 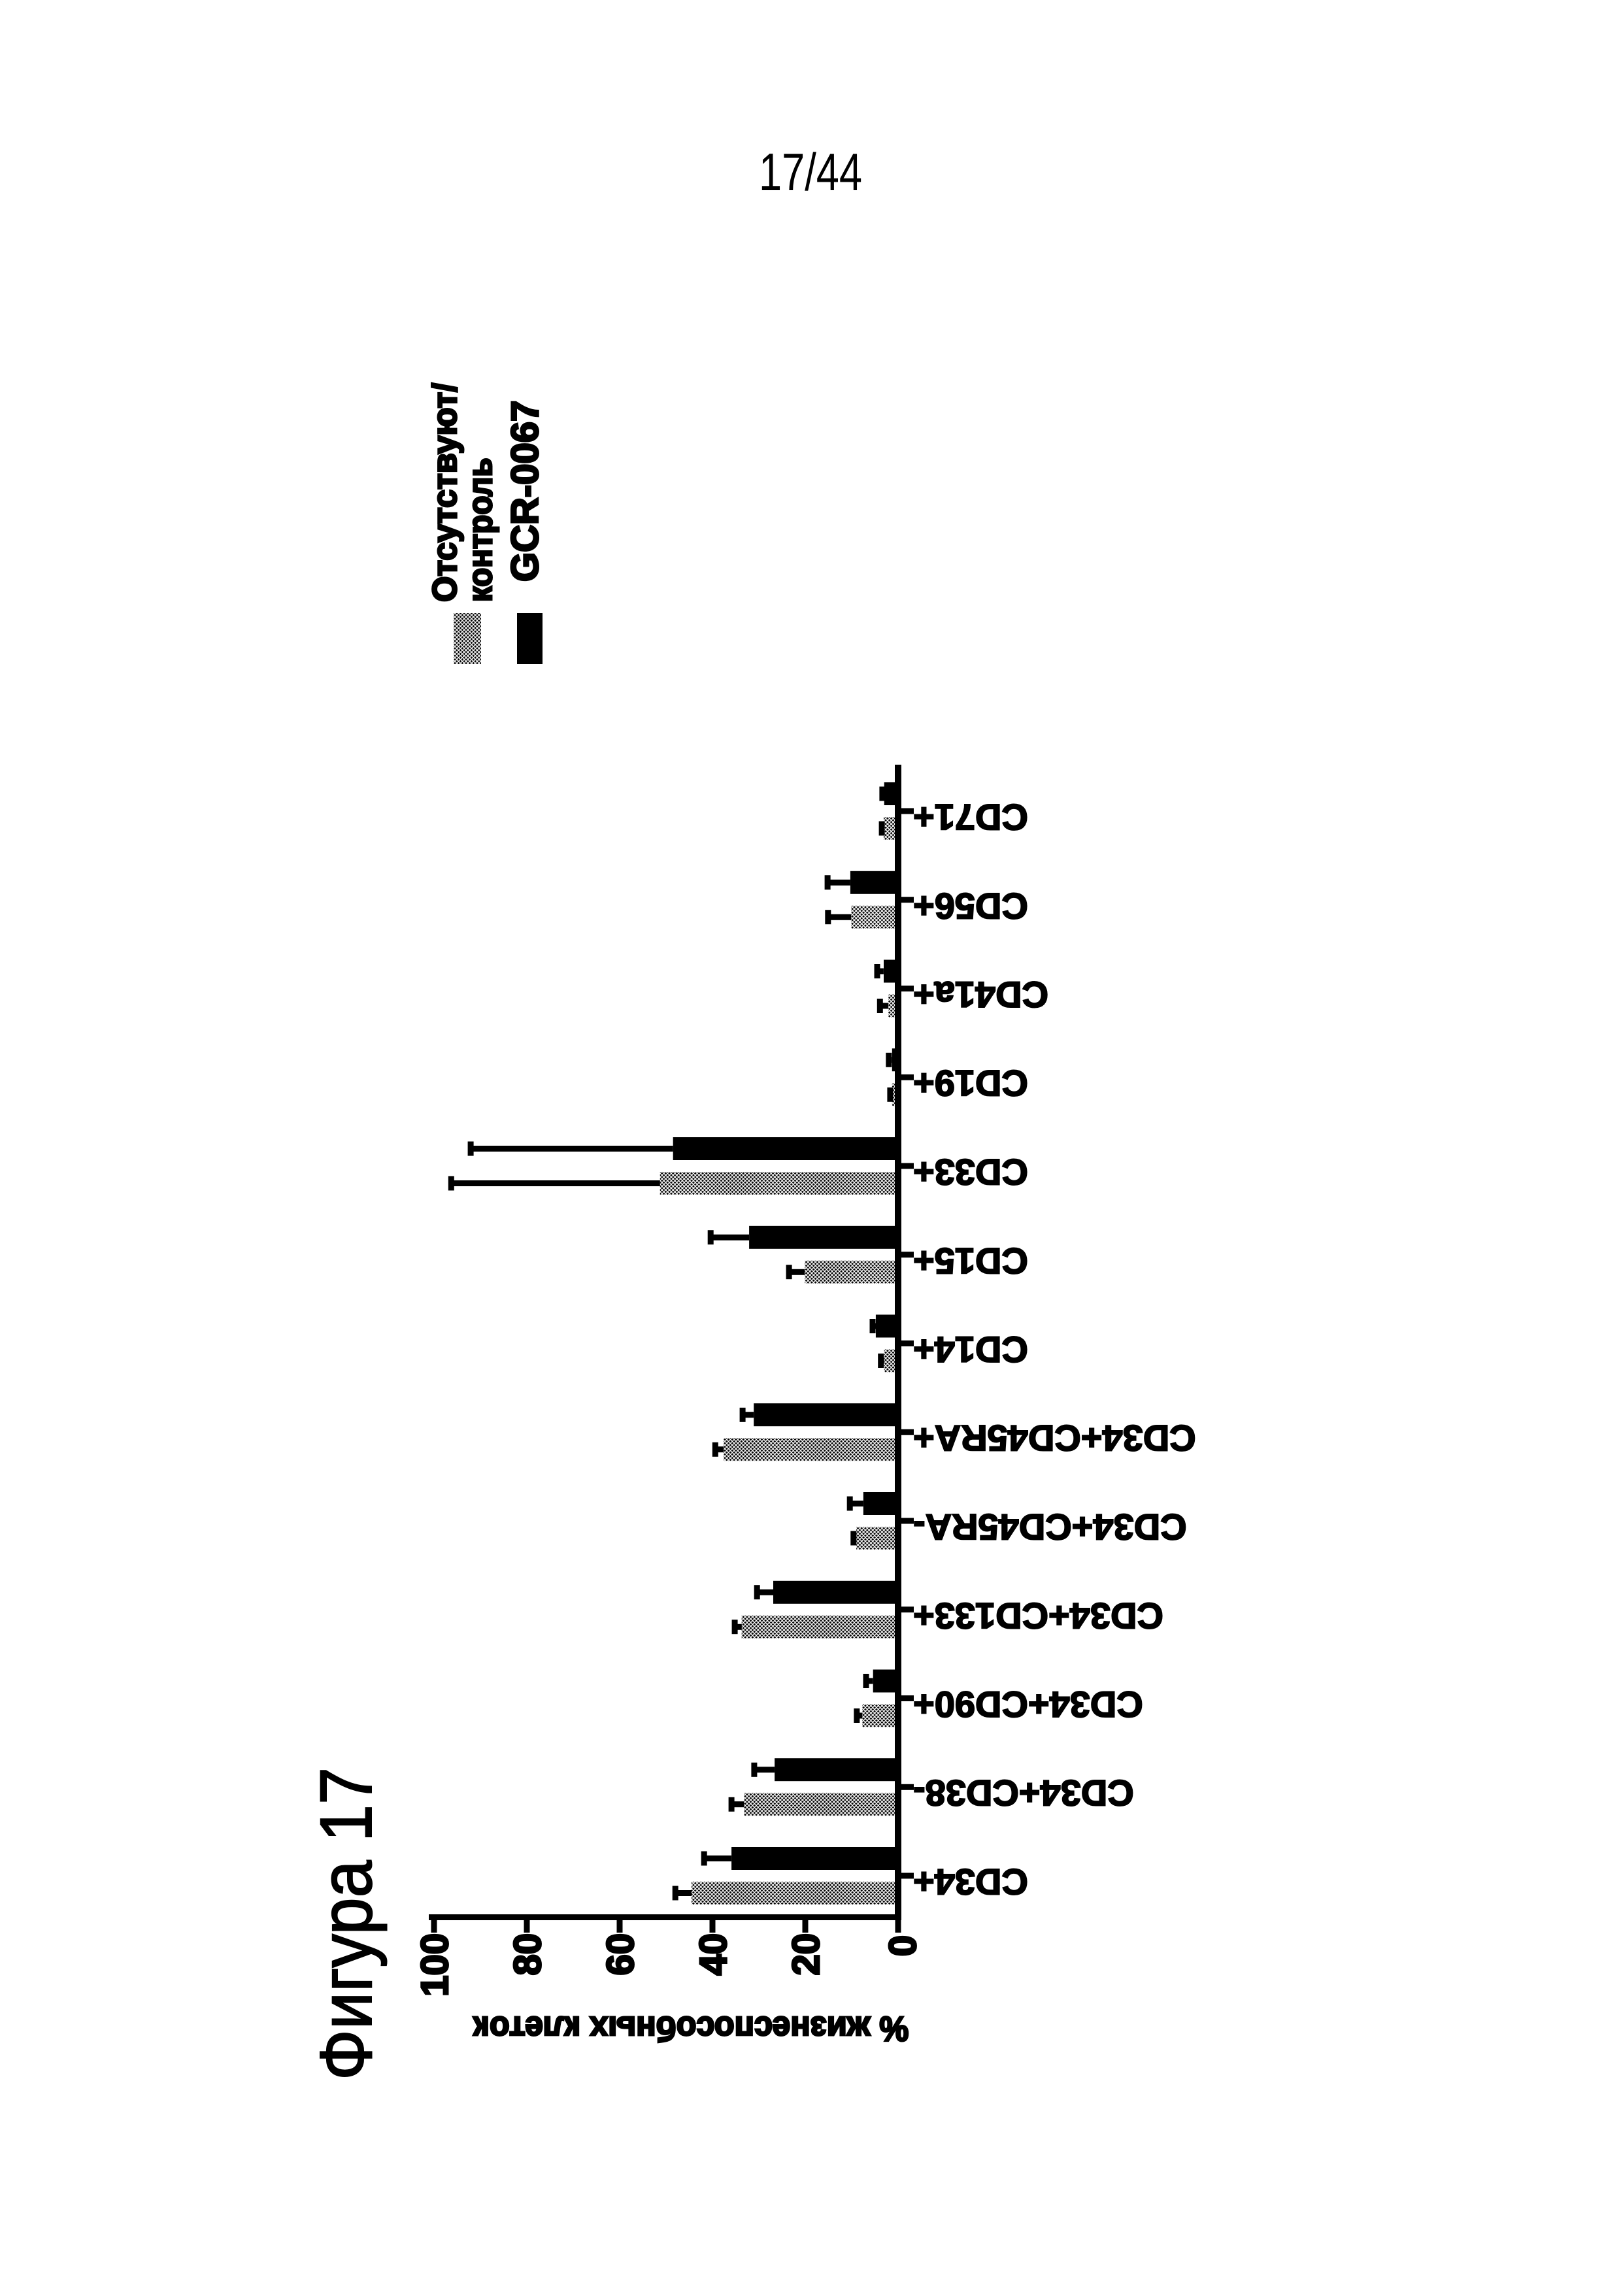 I want to click on svg-text: 100, so click(x=435, y=1965).